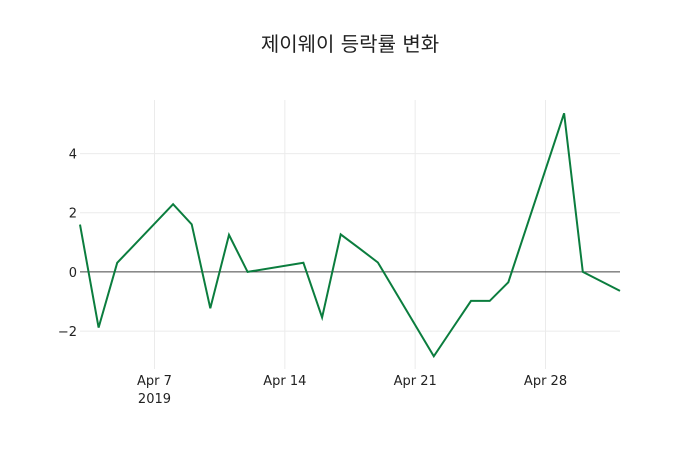  Describe the element at coordinates (73, 155) in the screenshot. I see `y-tick-label: 4` at that location.